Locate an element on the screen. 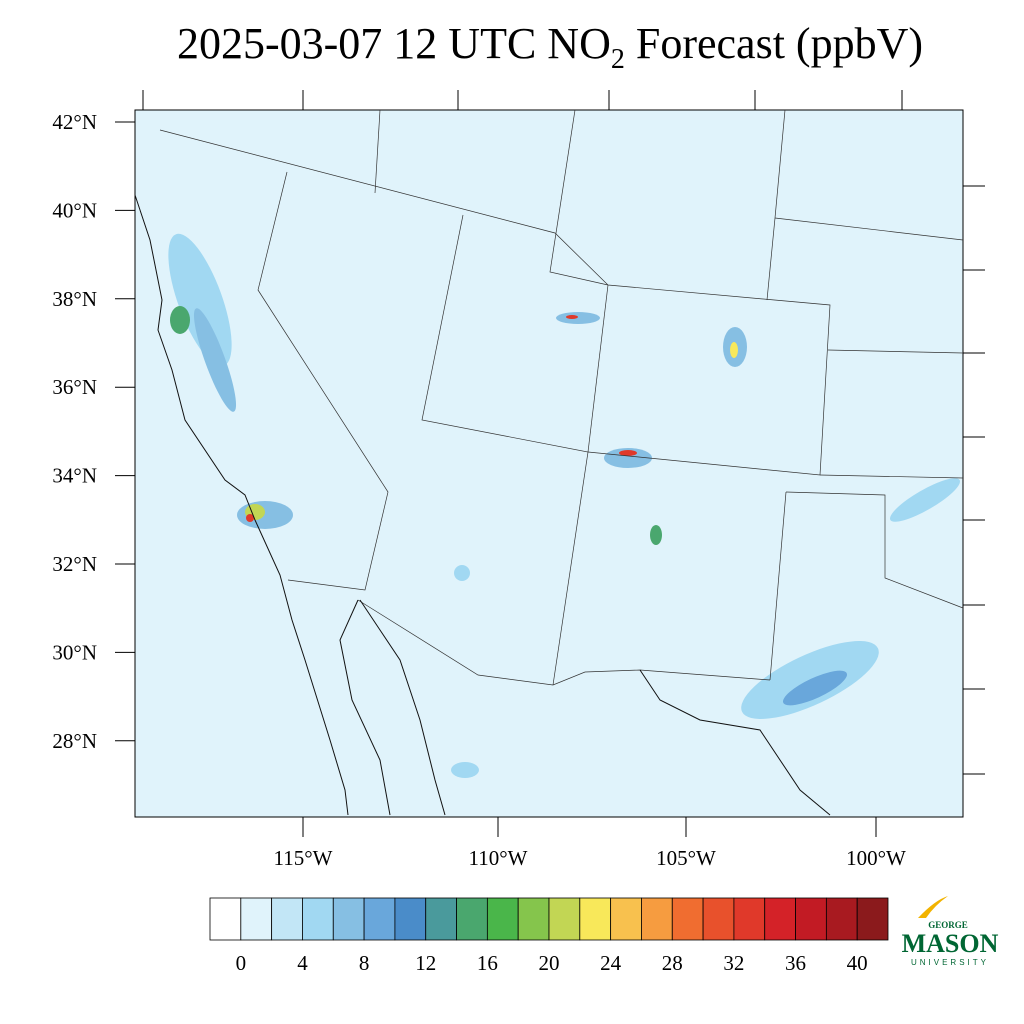 The image size is (1024, 1024). logo-top: GEORGE is located at coordinates (948, 925).